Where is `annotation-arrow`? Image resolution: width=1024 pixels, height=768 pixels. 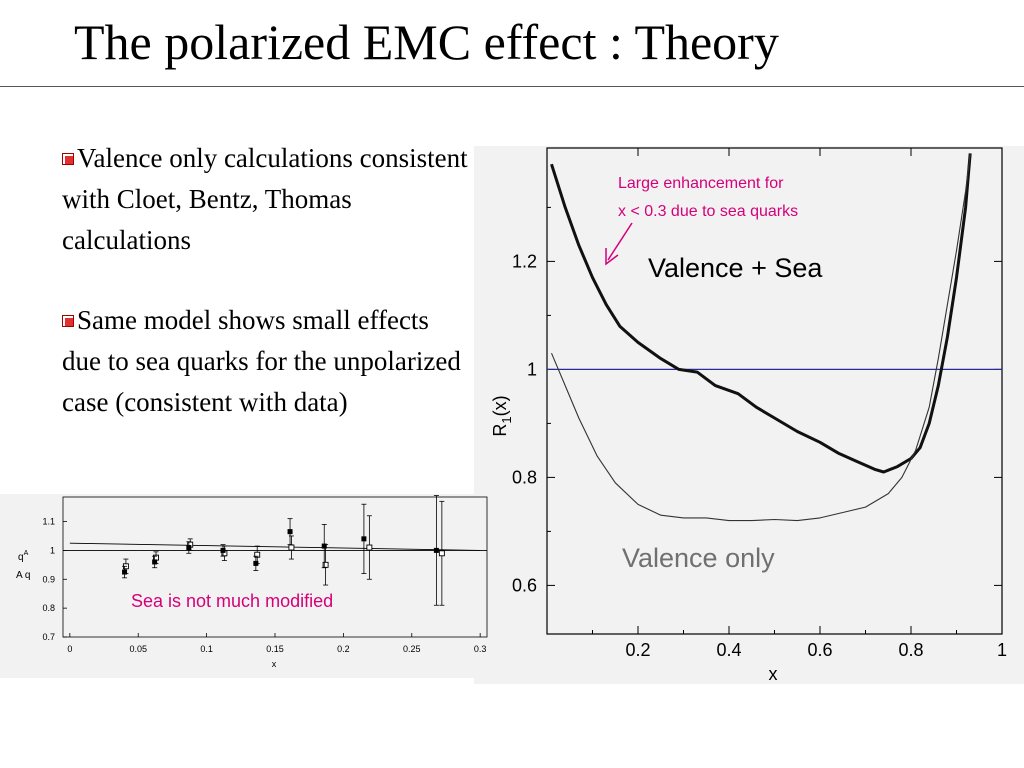
annotation-arrow is located at coordinates (619, 244).